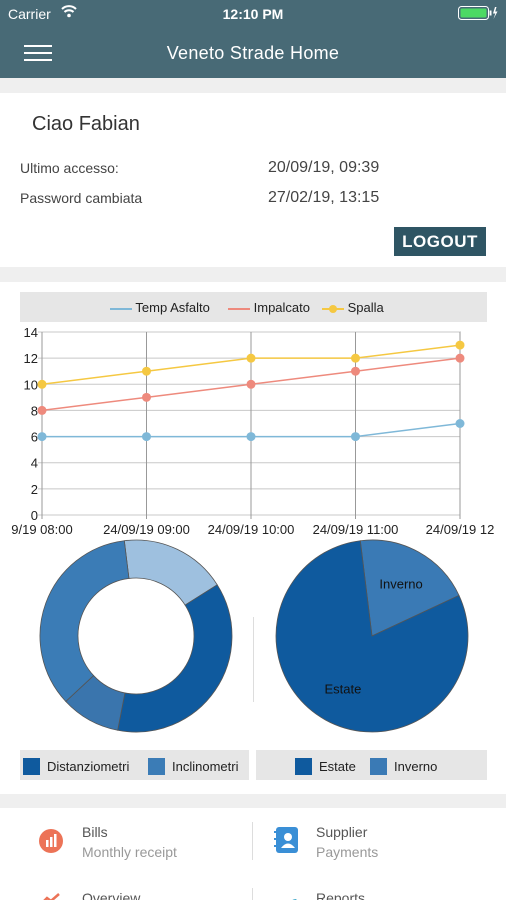 The image size is (506, 900). Describe the element at coordinates (81, 198) in the screenshot. I see `password-changed-label: Password cambiata` at that location.